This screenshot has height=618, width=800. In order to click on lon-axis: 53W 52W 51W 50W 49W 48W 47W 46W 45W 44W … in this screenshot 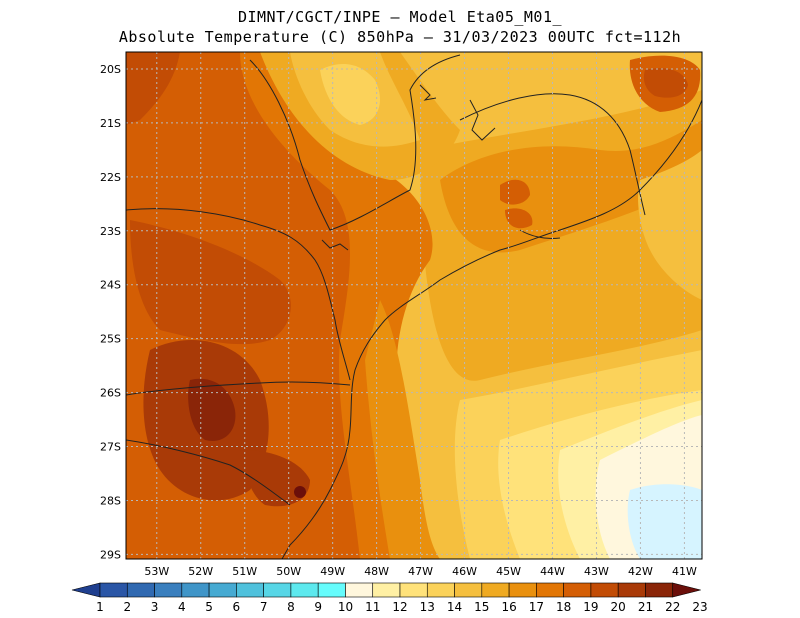, I will do `click(420, 571)`.